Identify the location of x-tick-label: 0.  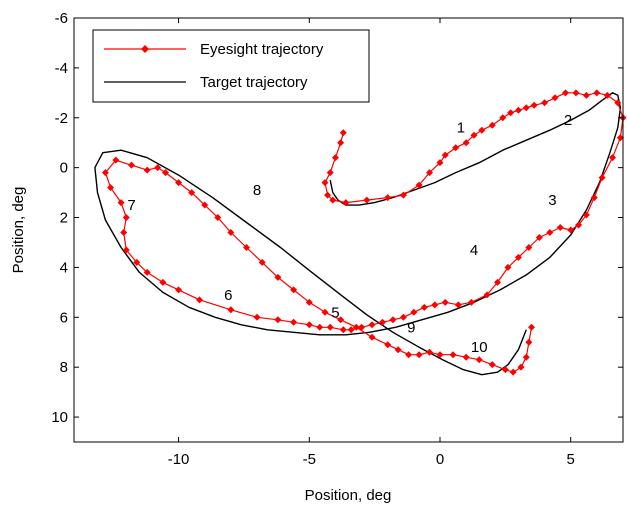
(440, 459).